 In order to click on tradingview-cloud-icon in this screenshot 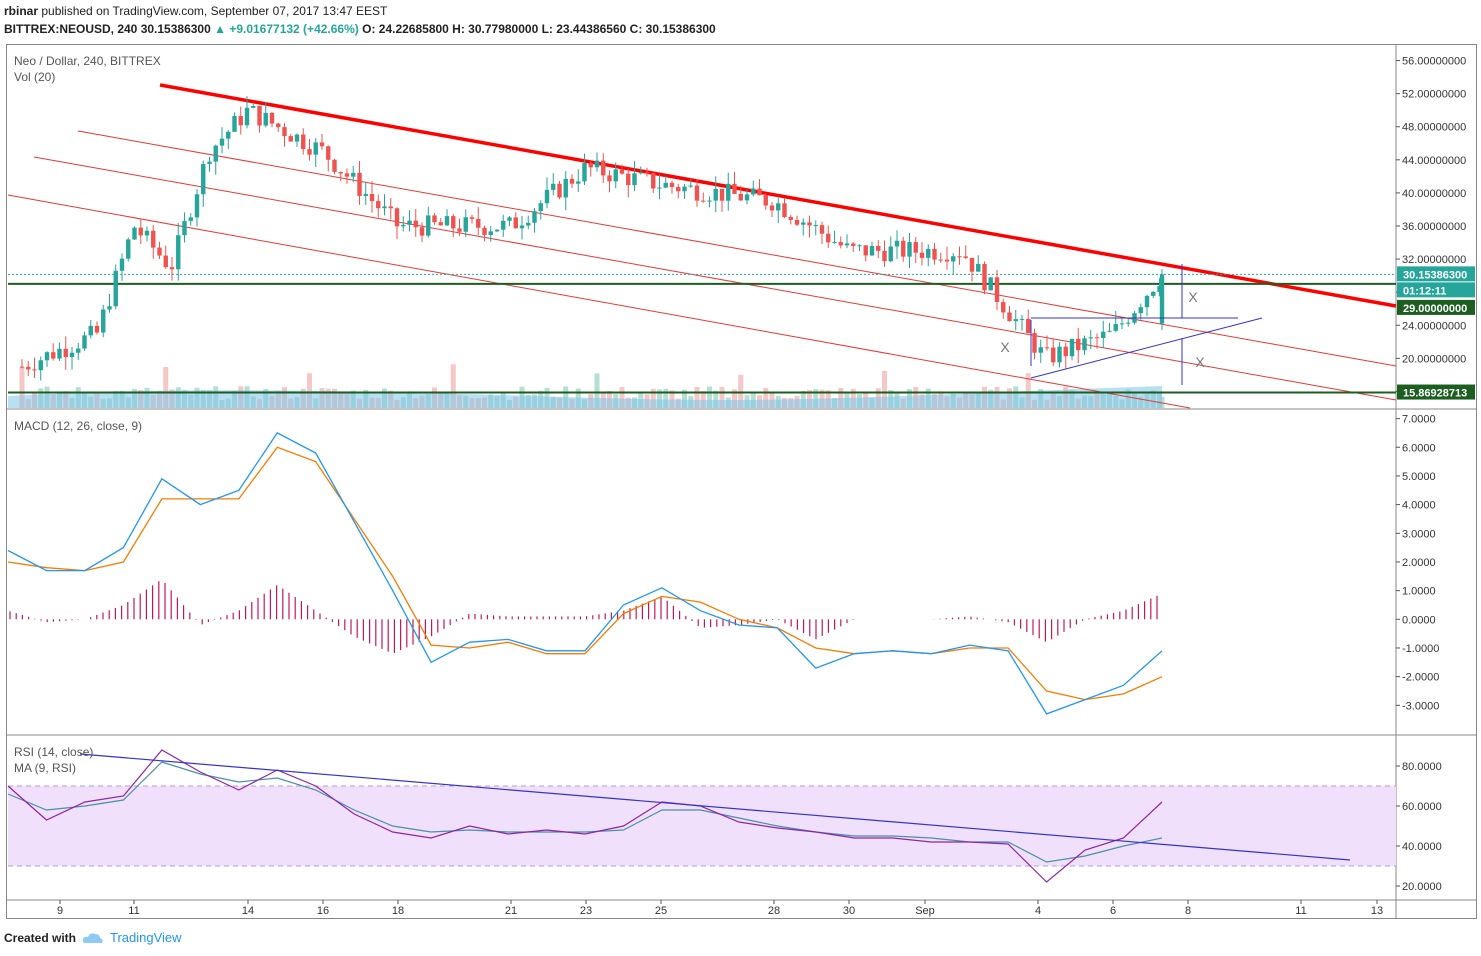, I will do `click(92, 937)`.